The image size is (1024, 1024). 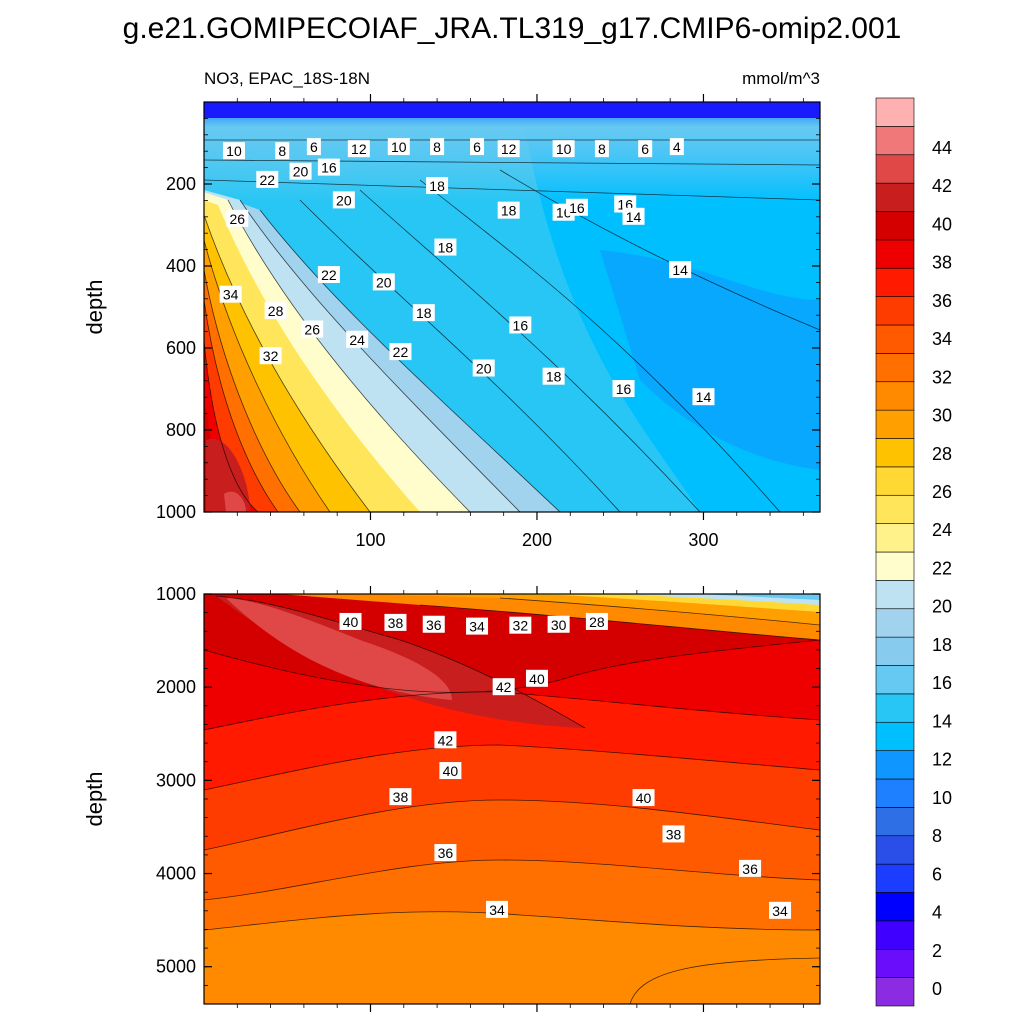 I want to click on y-tick-label: 400, so click(x=181, y=266).